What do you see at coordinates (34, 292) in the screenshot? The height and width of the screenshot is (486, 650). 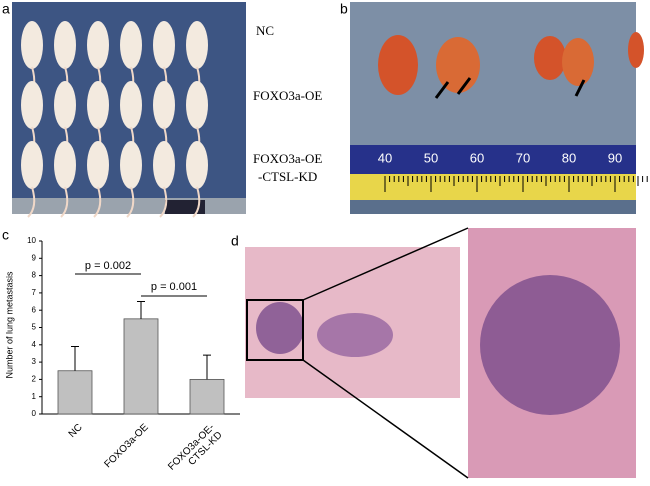 I see `y-tick-label: 7` at bounding box center [34, 292].